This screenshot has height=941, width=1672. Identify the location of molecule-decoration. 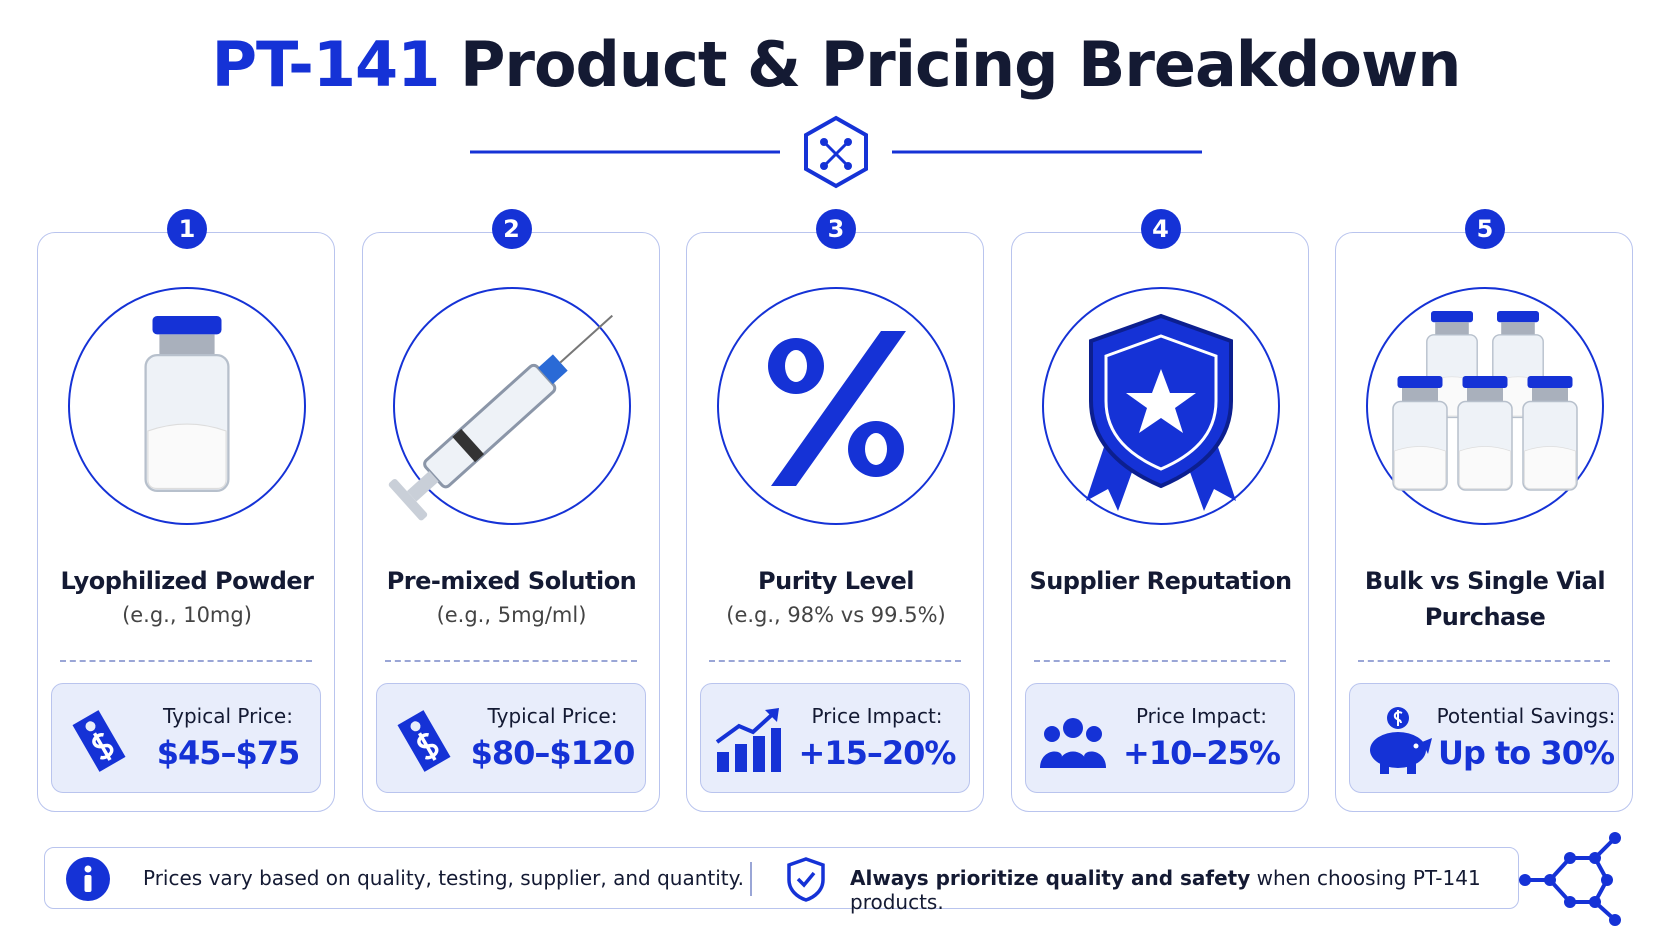
(1570, 879).